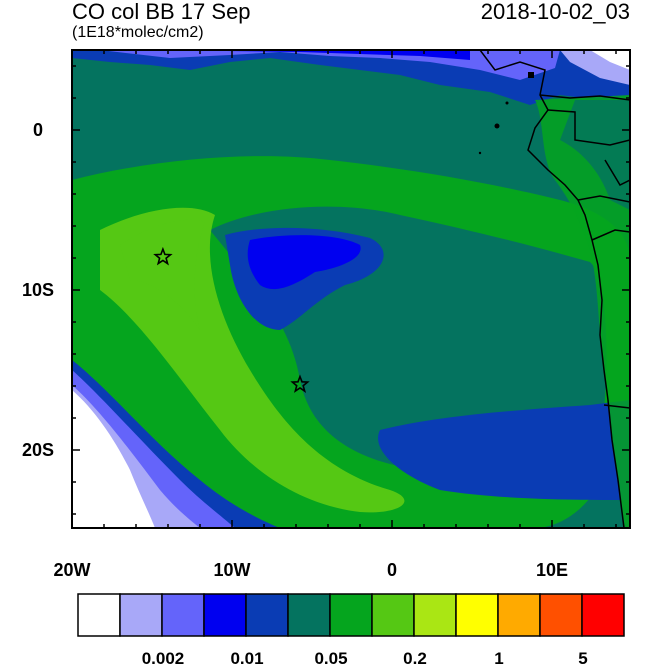  I want to click on colorbar-label: 5, so click(582, 658).